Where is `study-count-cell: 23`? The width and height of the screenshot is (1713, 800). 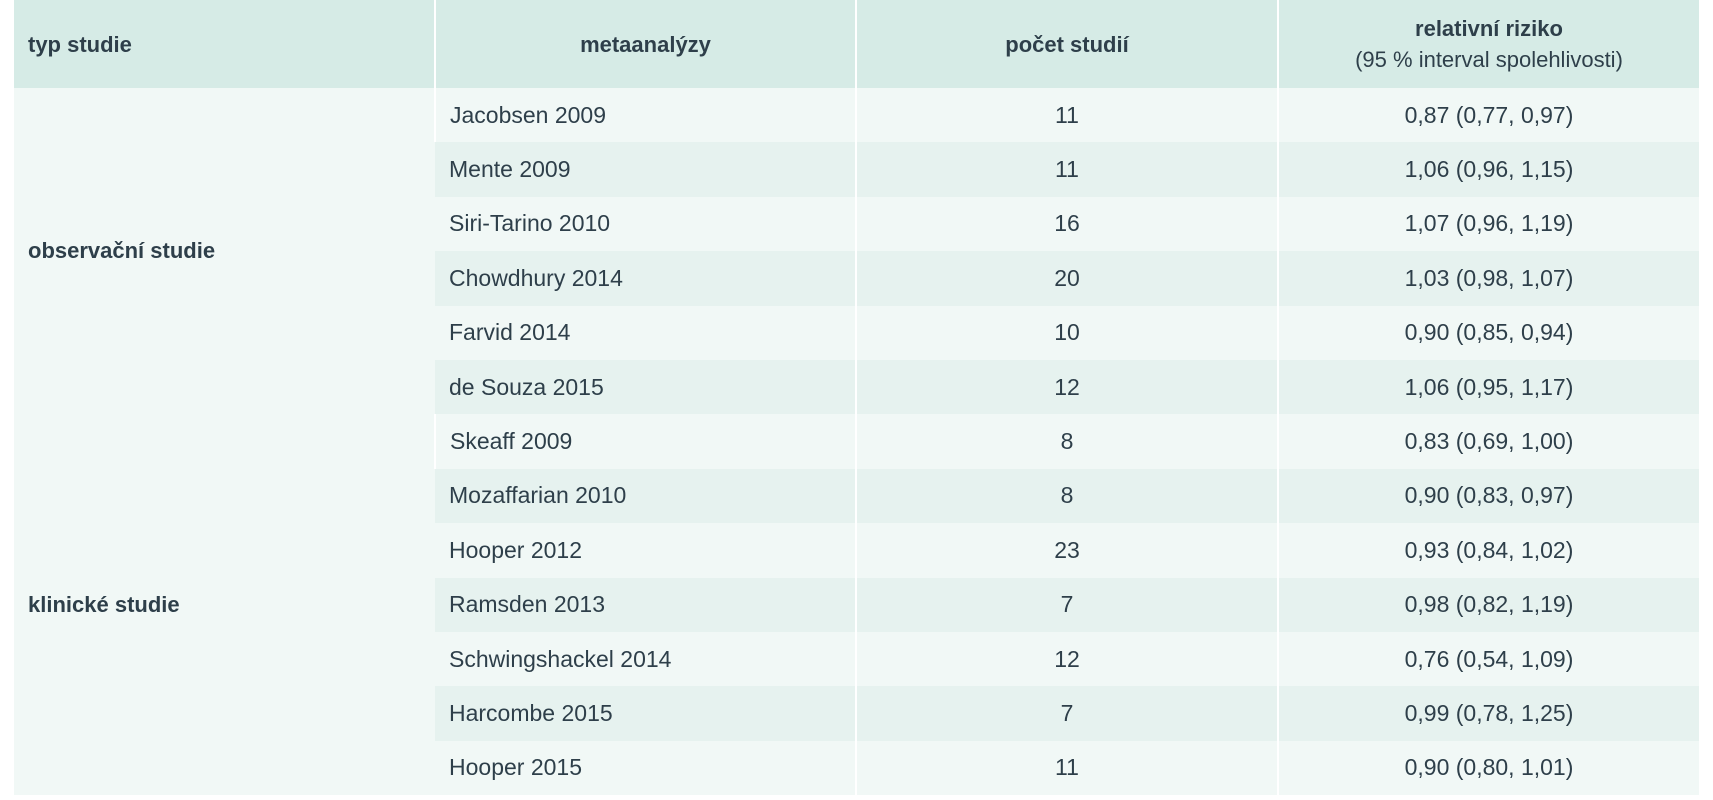 study-count-cell: 23 is located at coordinates (1066, 550).